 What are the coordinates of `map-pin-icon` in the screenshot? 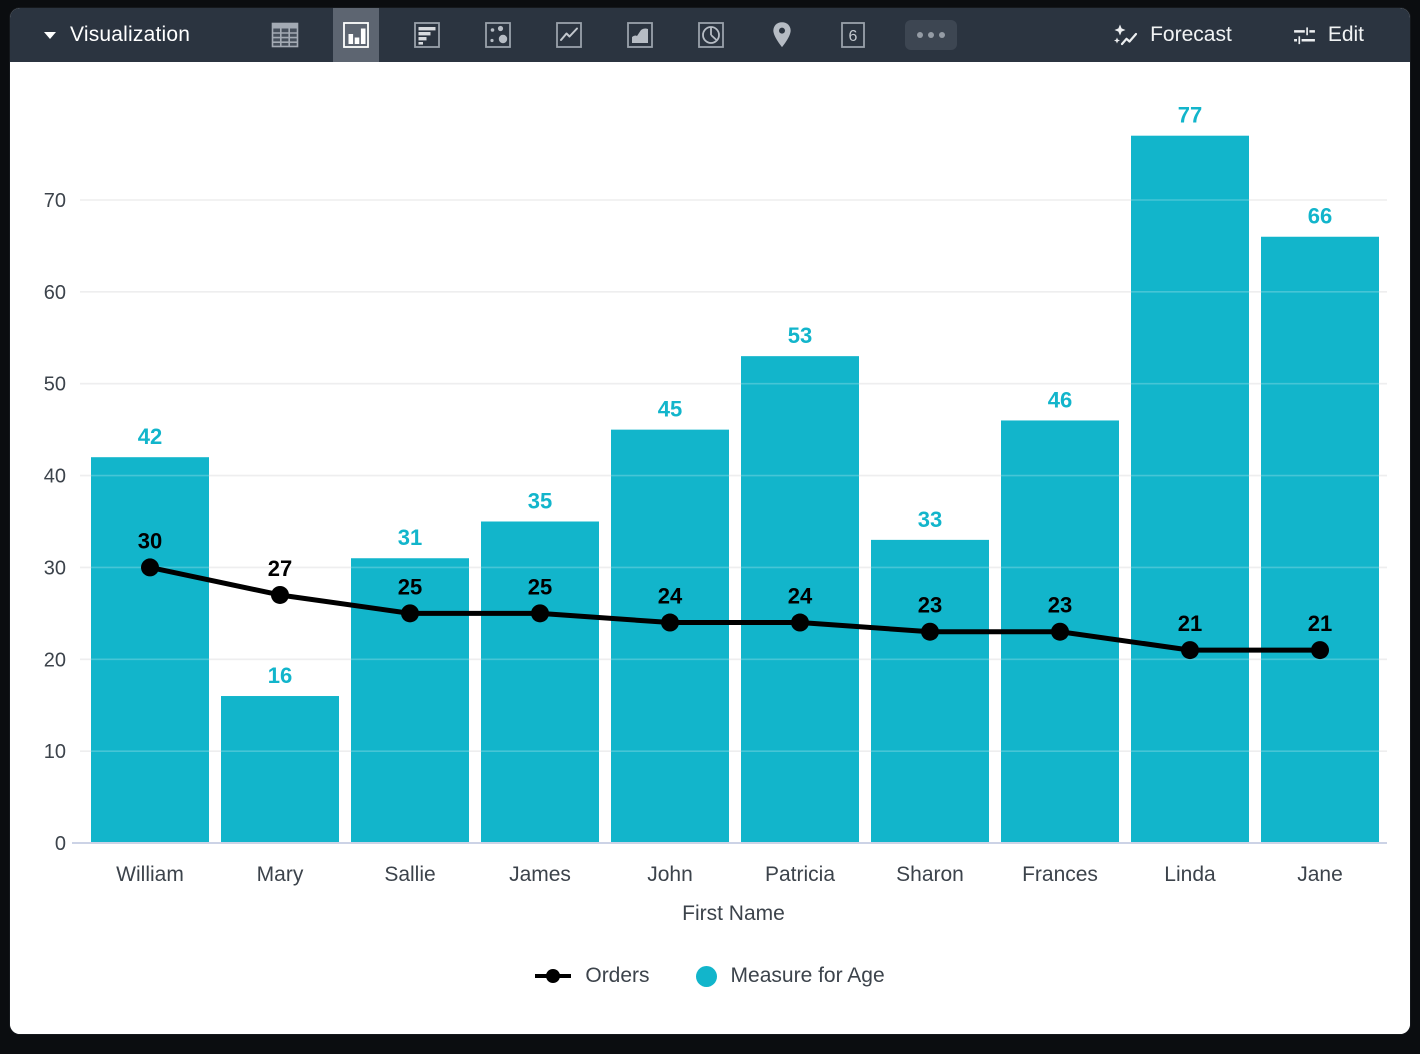 It's located at (782, 35).